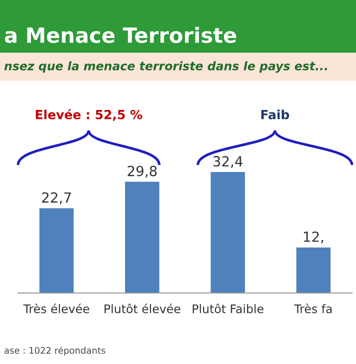 The height and width of the screenshot is (364, 356). I want to click on data-label: 29,8, so click(142, 172).